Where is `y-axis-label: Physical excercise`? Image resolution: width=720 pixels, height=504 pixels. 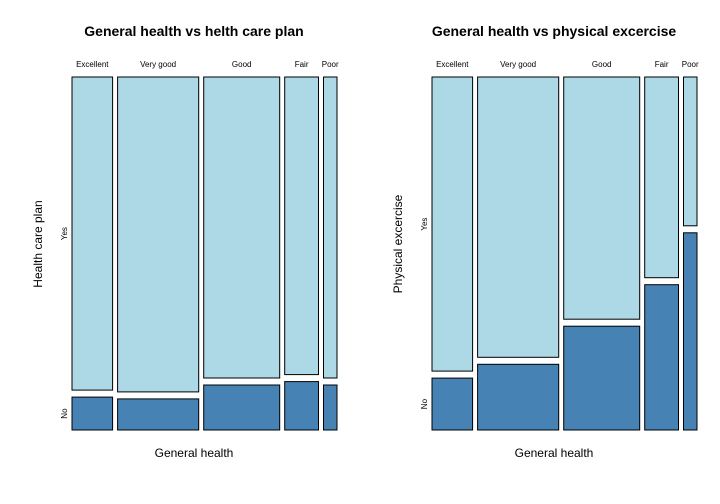
y-axis-label: Physical excercise is located at coordinates (398, 243).